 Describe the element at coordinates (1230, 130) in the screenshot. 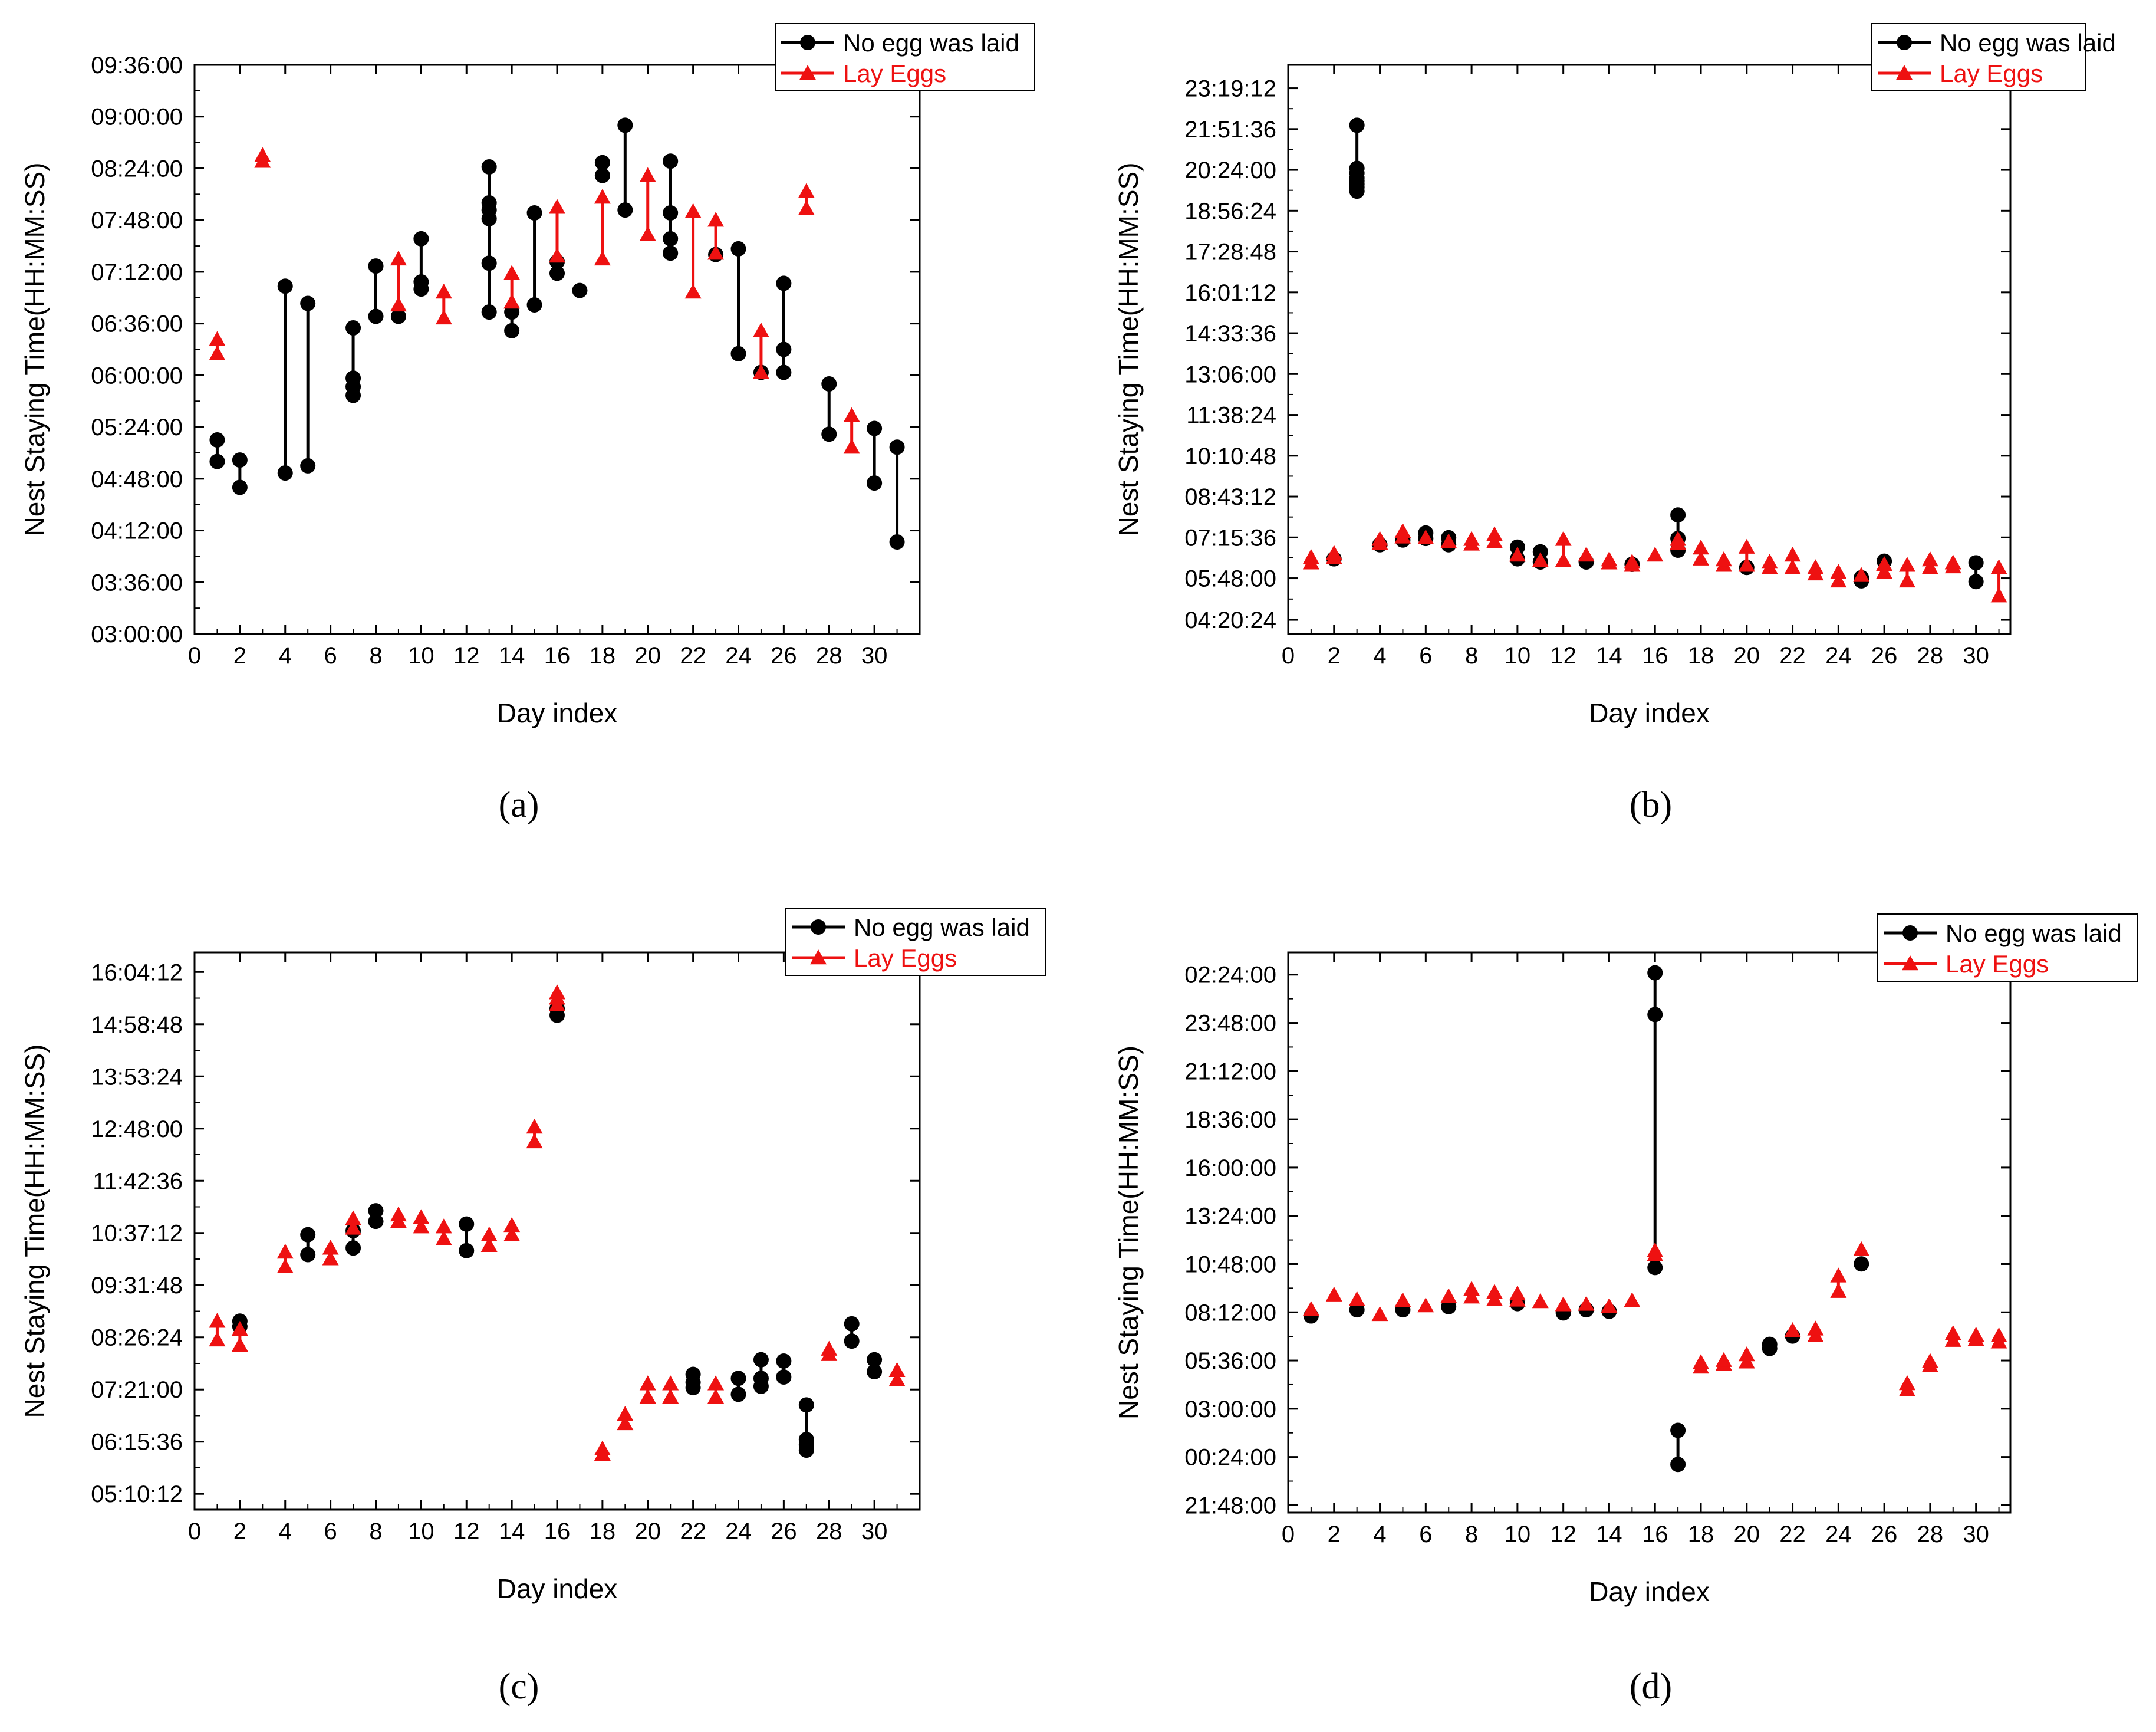

I see `y-tick-label: 21:51:36` at that location.